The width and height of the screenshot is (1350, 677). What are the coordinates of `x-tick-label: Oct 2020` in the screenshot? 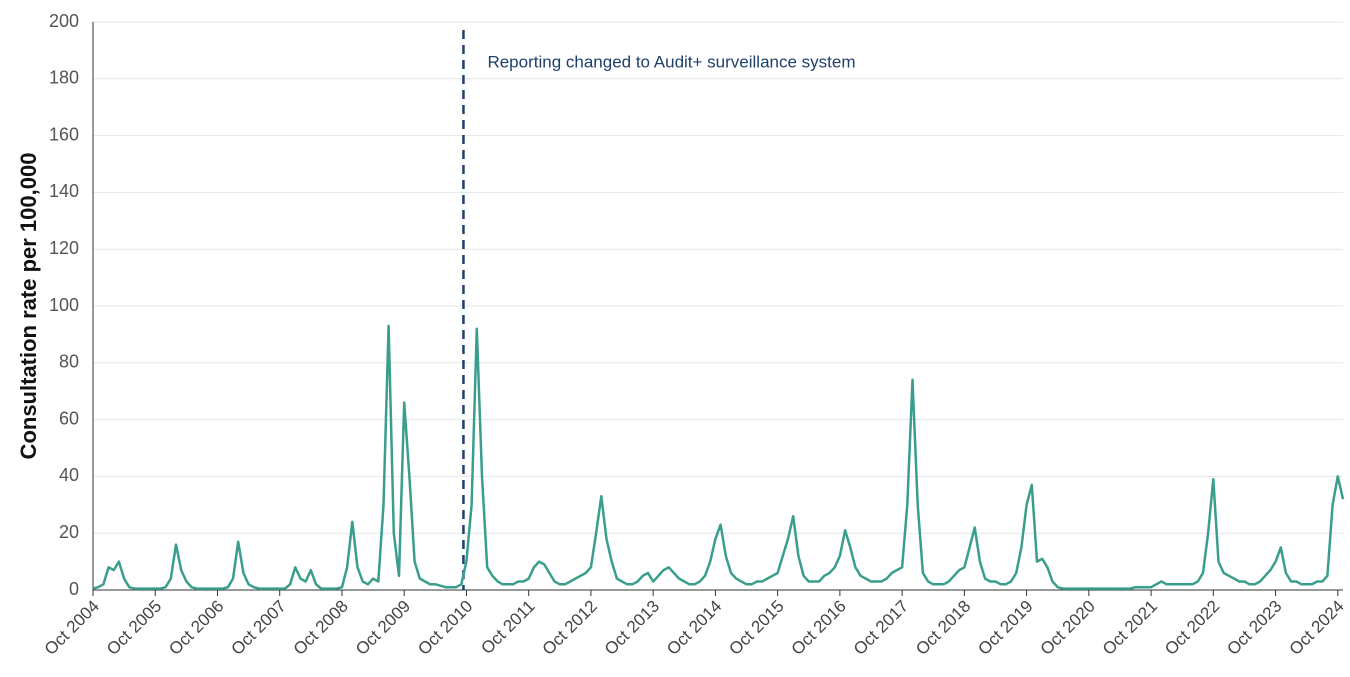 It's located at (1068, 628).